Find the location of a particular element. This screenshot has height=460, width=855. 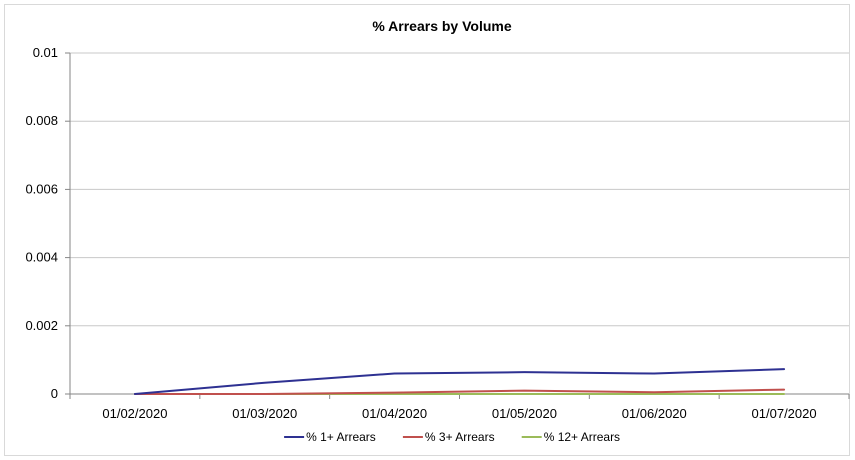

legend-label: % 3+ Arrears is located at coordinates (460, 437).